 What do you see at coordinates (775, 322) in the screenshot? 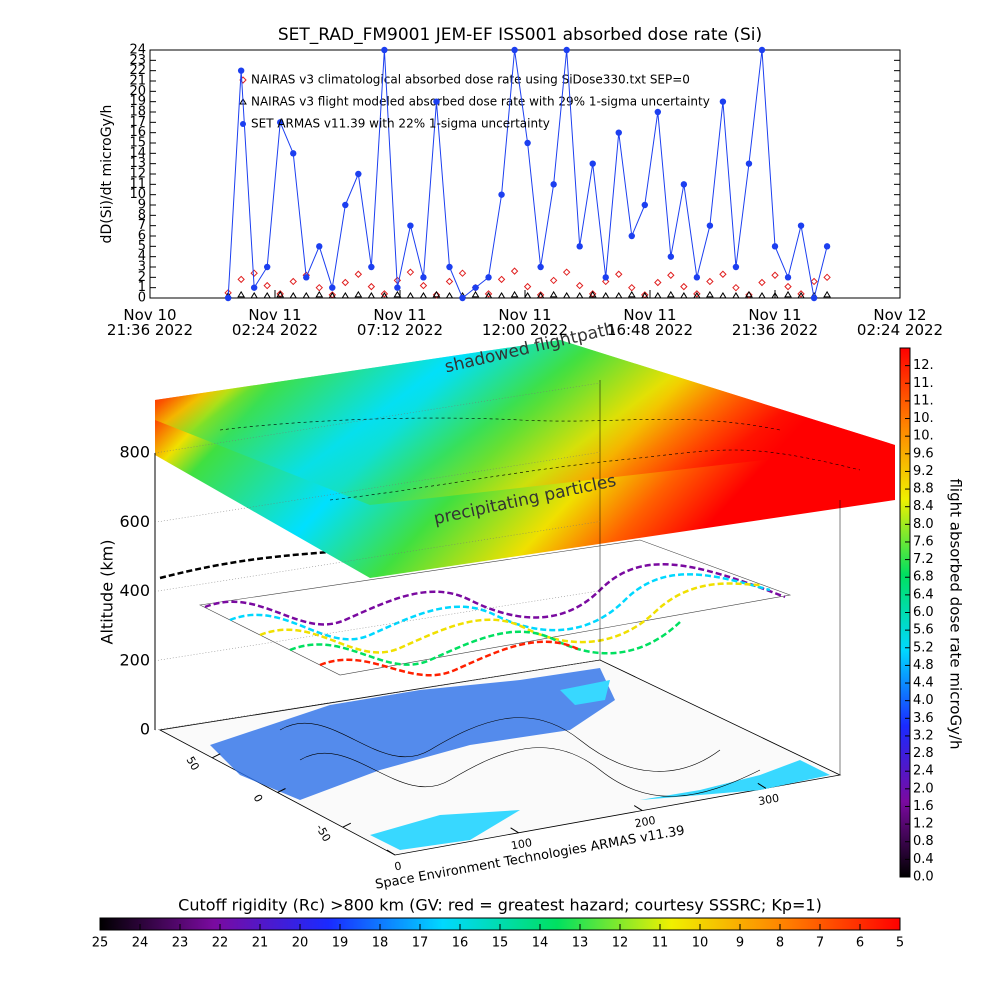
I see `x-tick-label: Nov 11 21:36 2022` at bounding box center [775, 322].